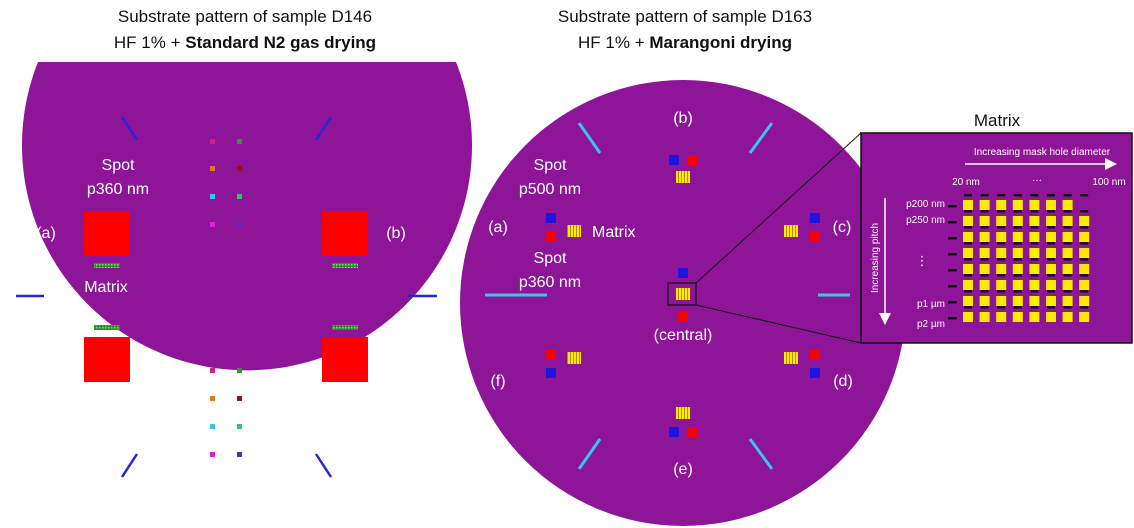  Describe the element at coordinates (550, 165) in the screenshot. I see `right-spot1-label: Spot` at that location.